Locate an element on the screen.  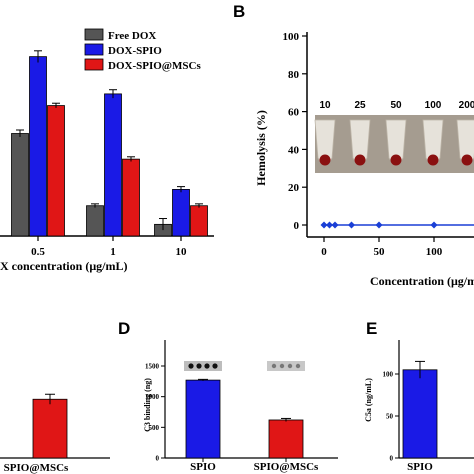
panel-b-letter: B is located at coordinates (239, 11).